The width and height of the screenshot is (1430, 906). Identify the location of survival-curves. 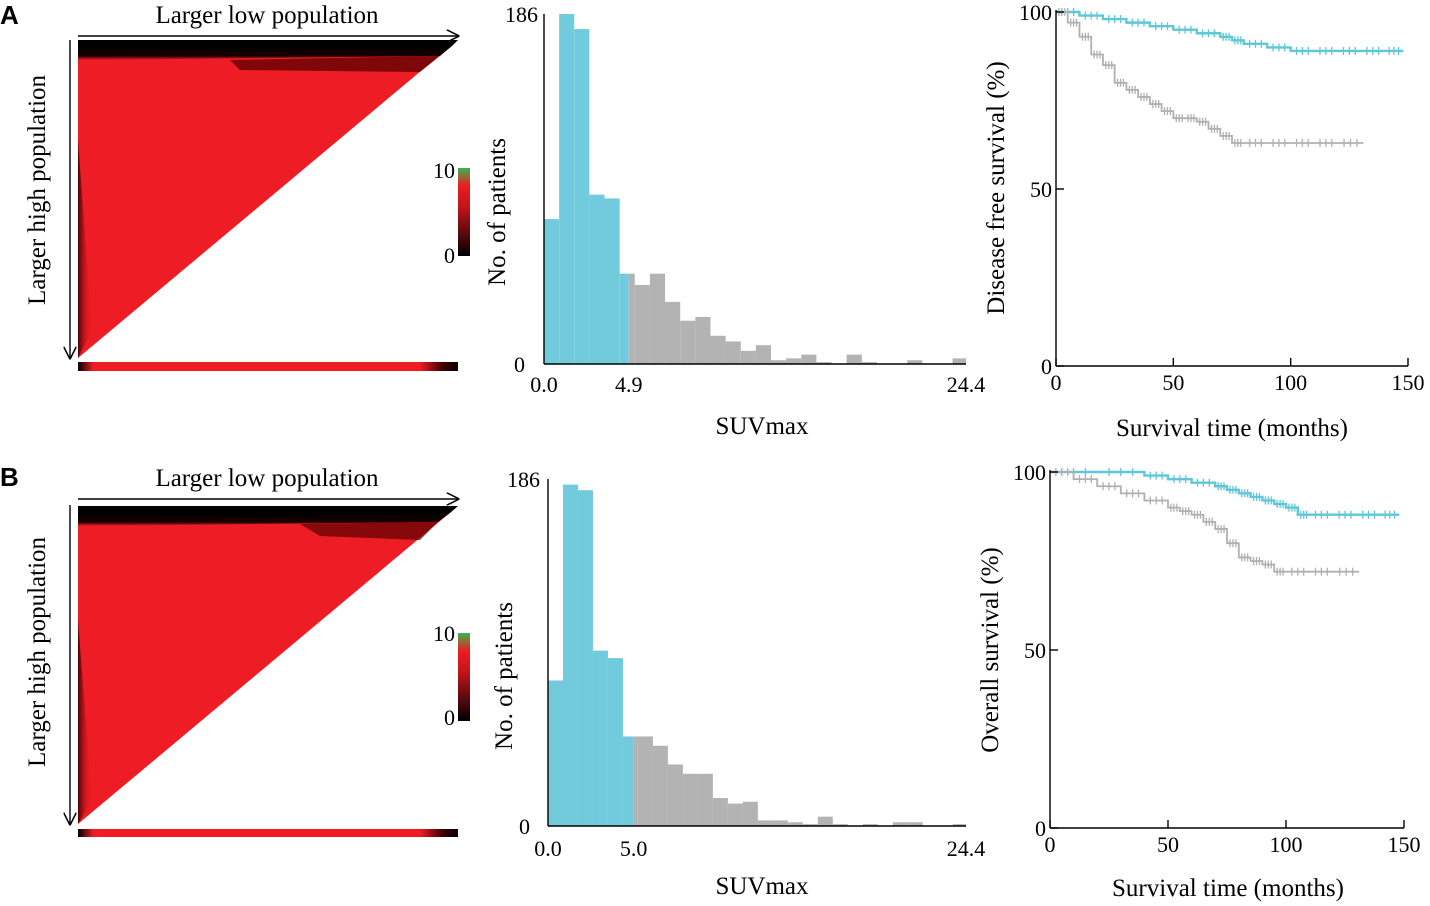
(1230, 77).